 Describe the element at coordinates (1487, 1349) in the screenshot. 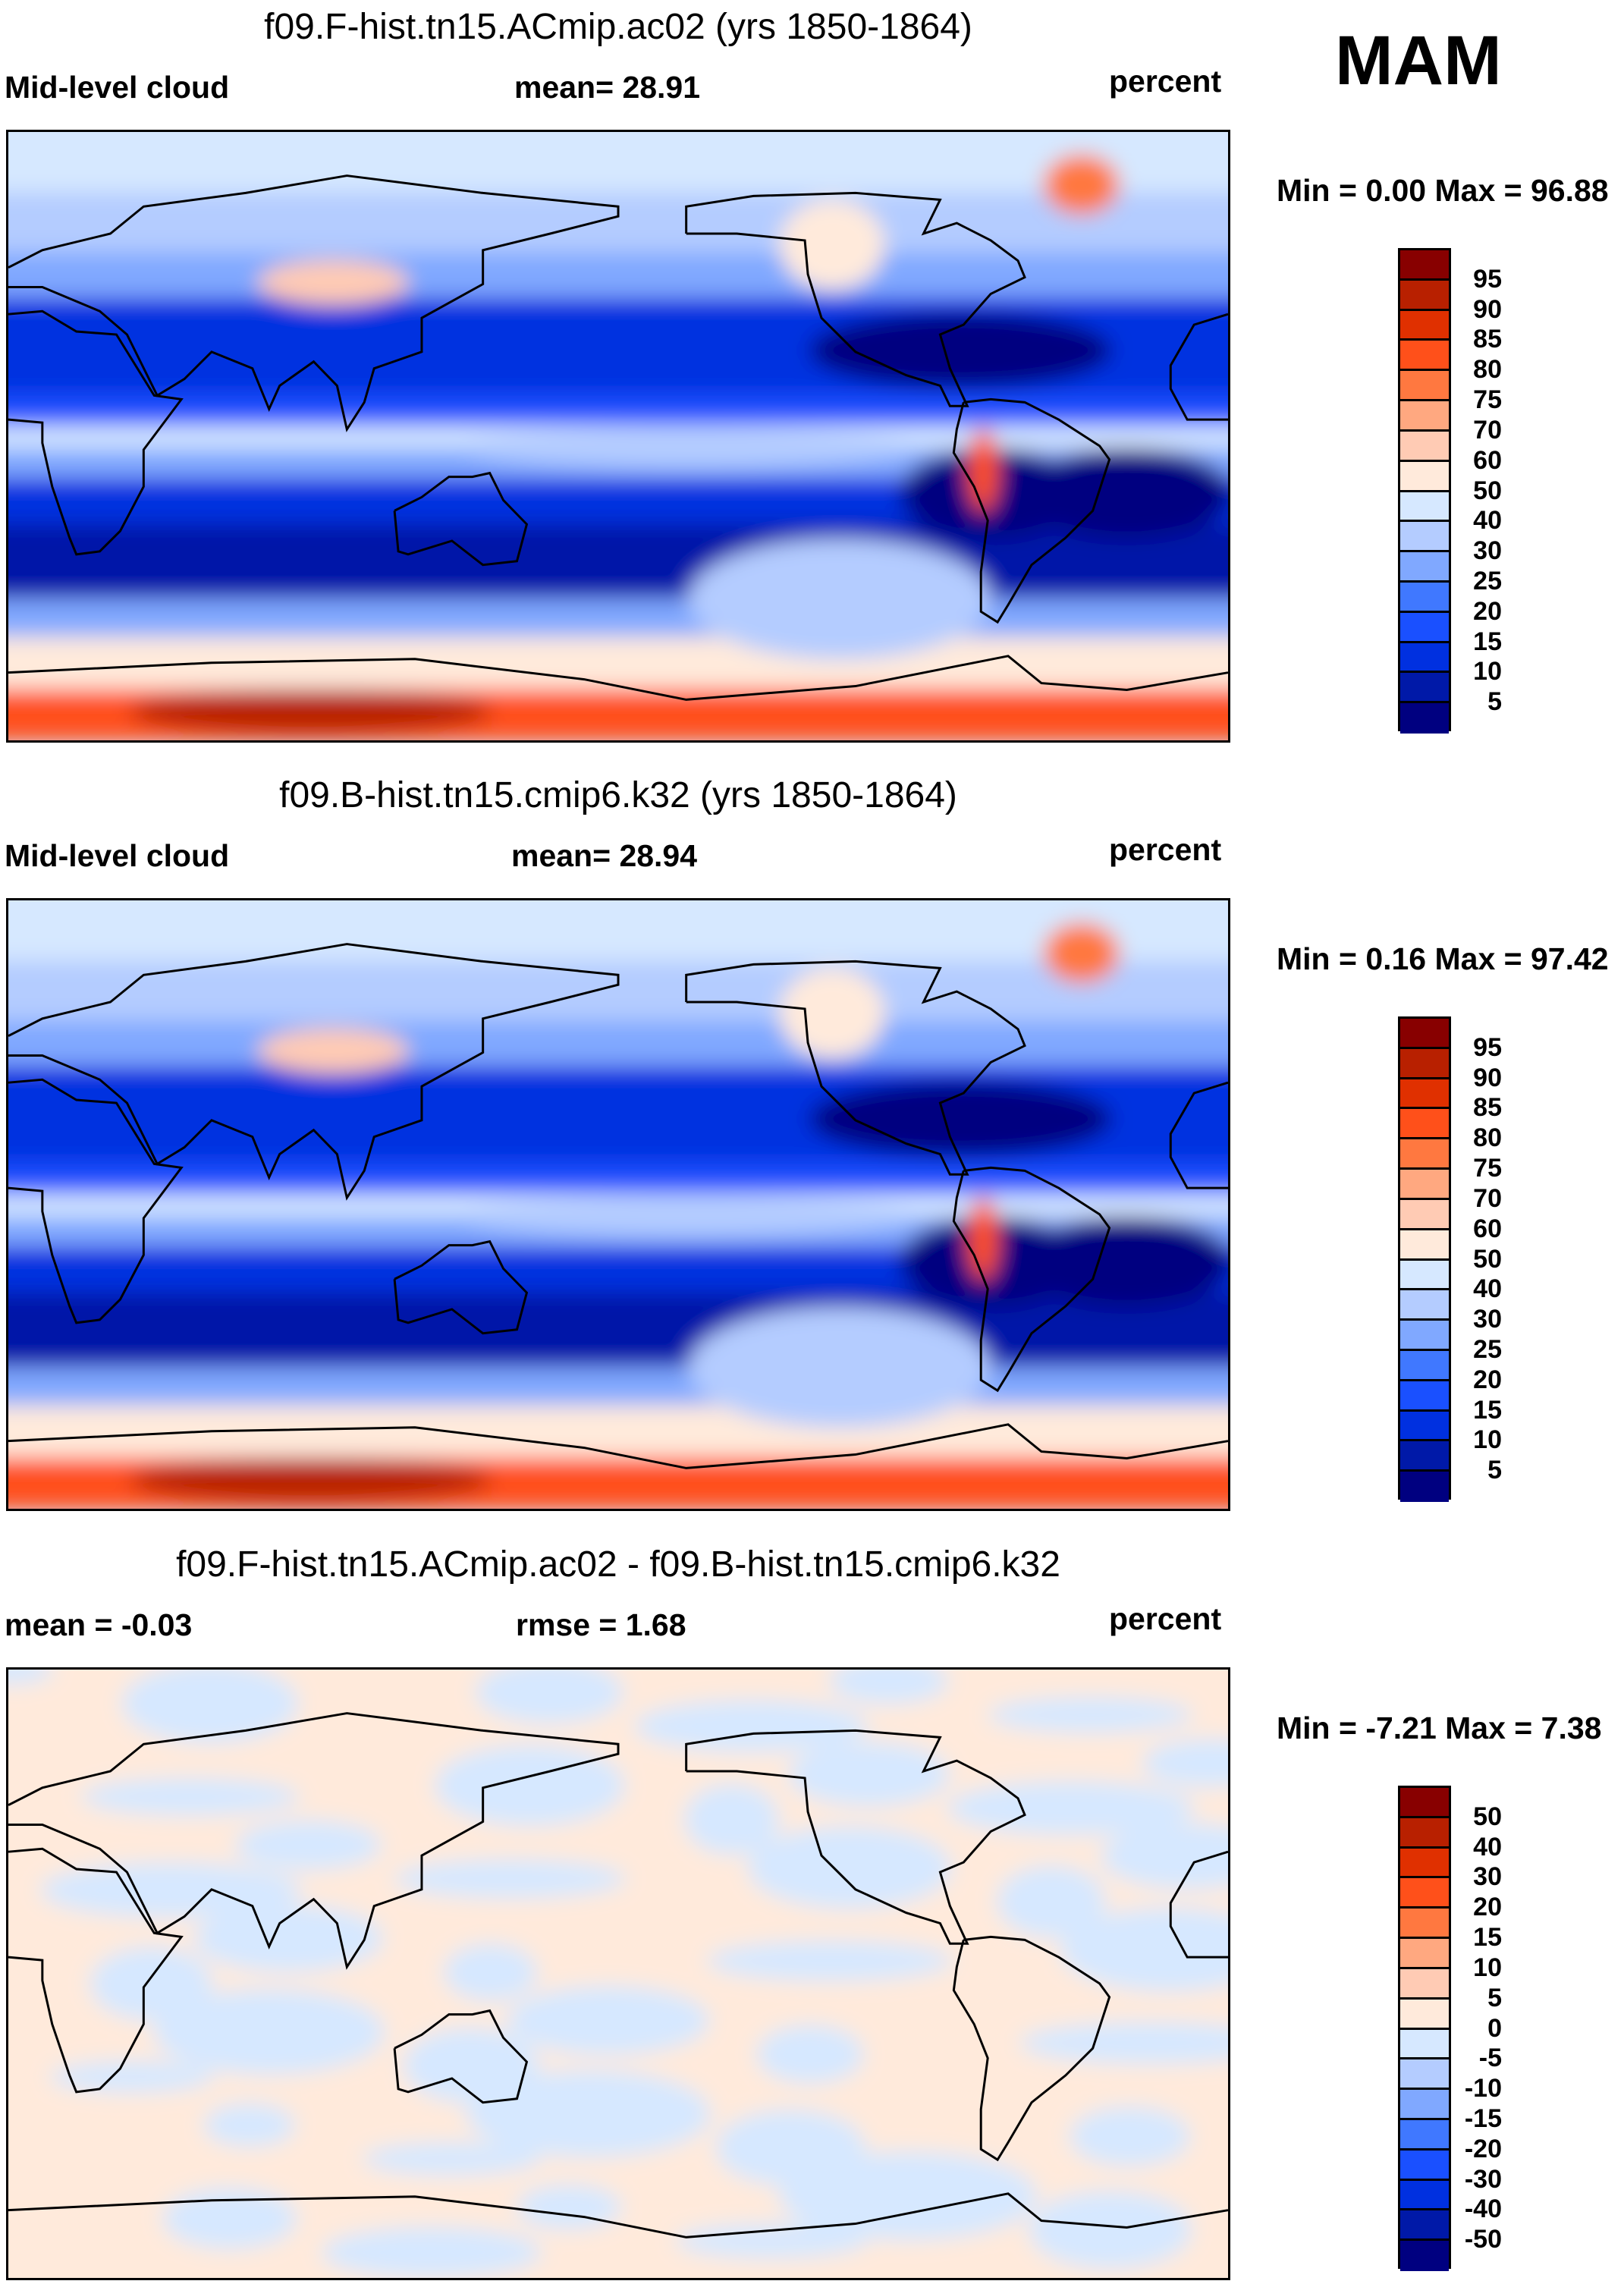

I see `colorbar-tick-label: 25` at that location.